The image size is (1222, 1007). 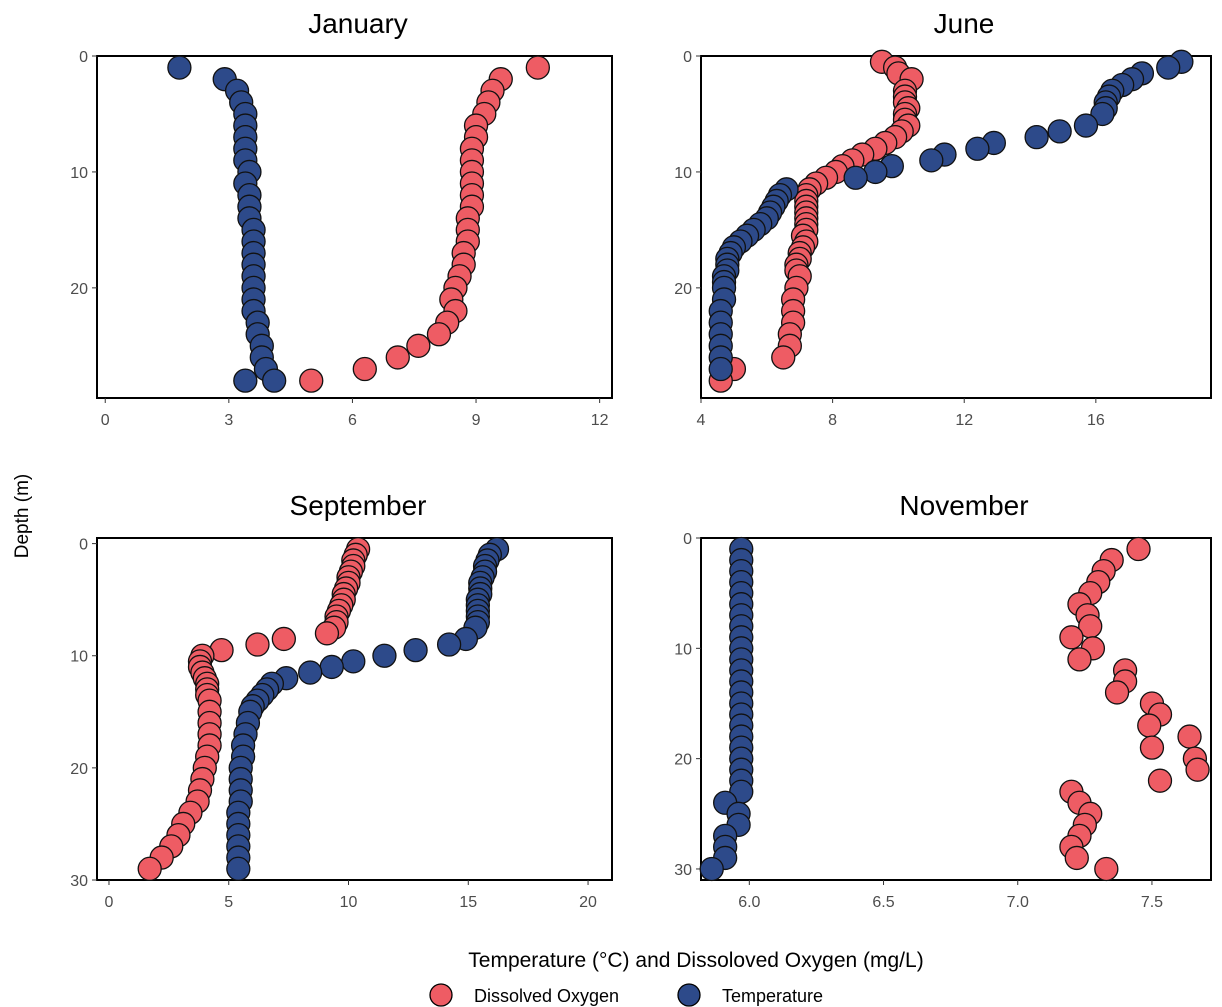 What do you see at coordinates (689, 995) in the screenshot?
I see `legend-key-temperature` at bounding box center [689, 995].